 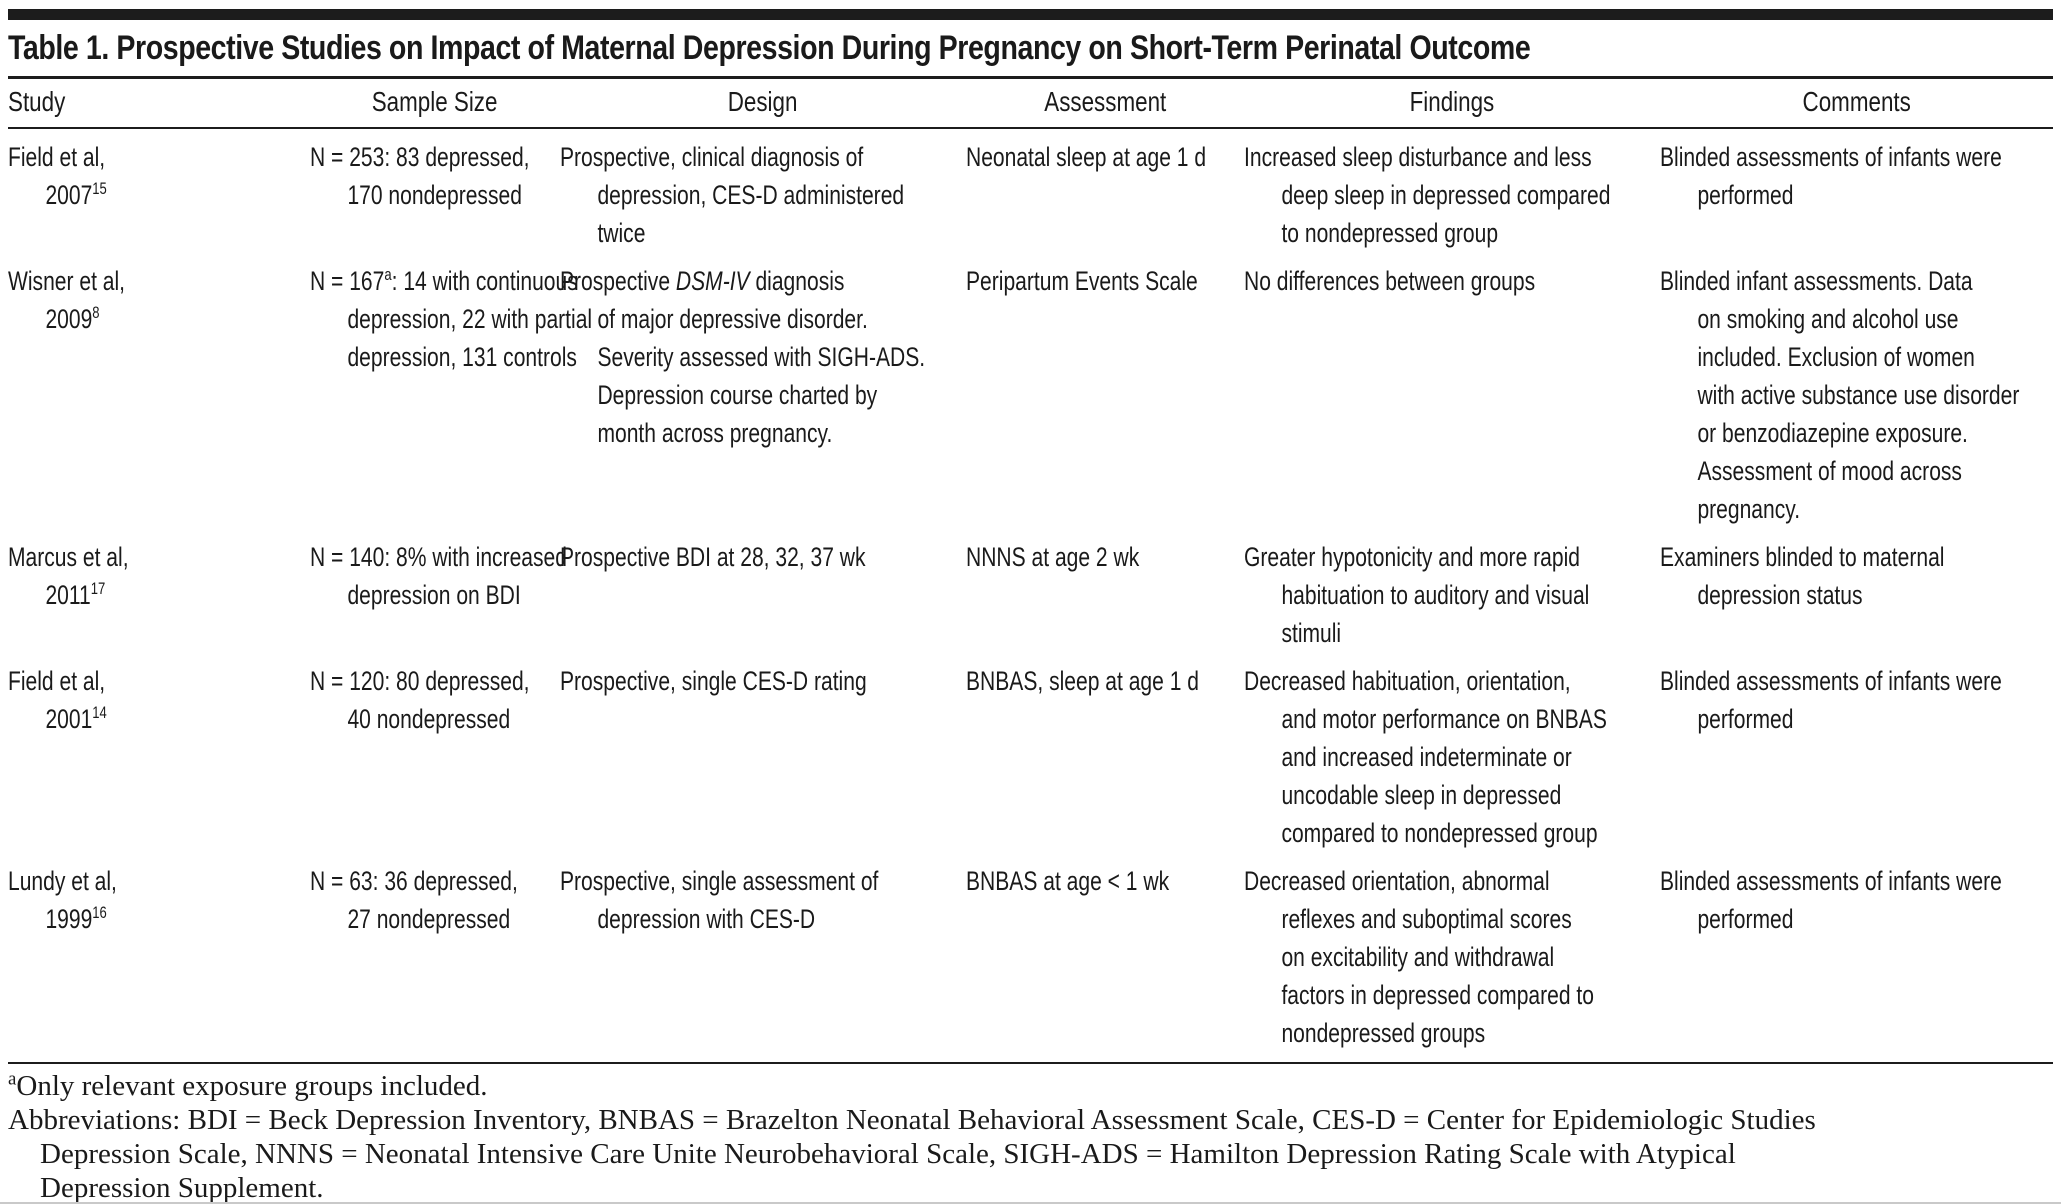 What do you see at coordinates (1452, 101) in the screenshot?
I see `column-header-findings: Findings` at bounding box center [1452, 101].